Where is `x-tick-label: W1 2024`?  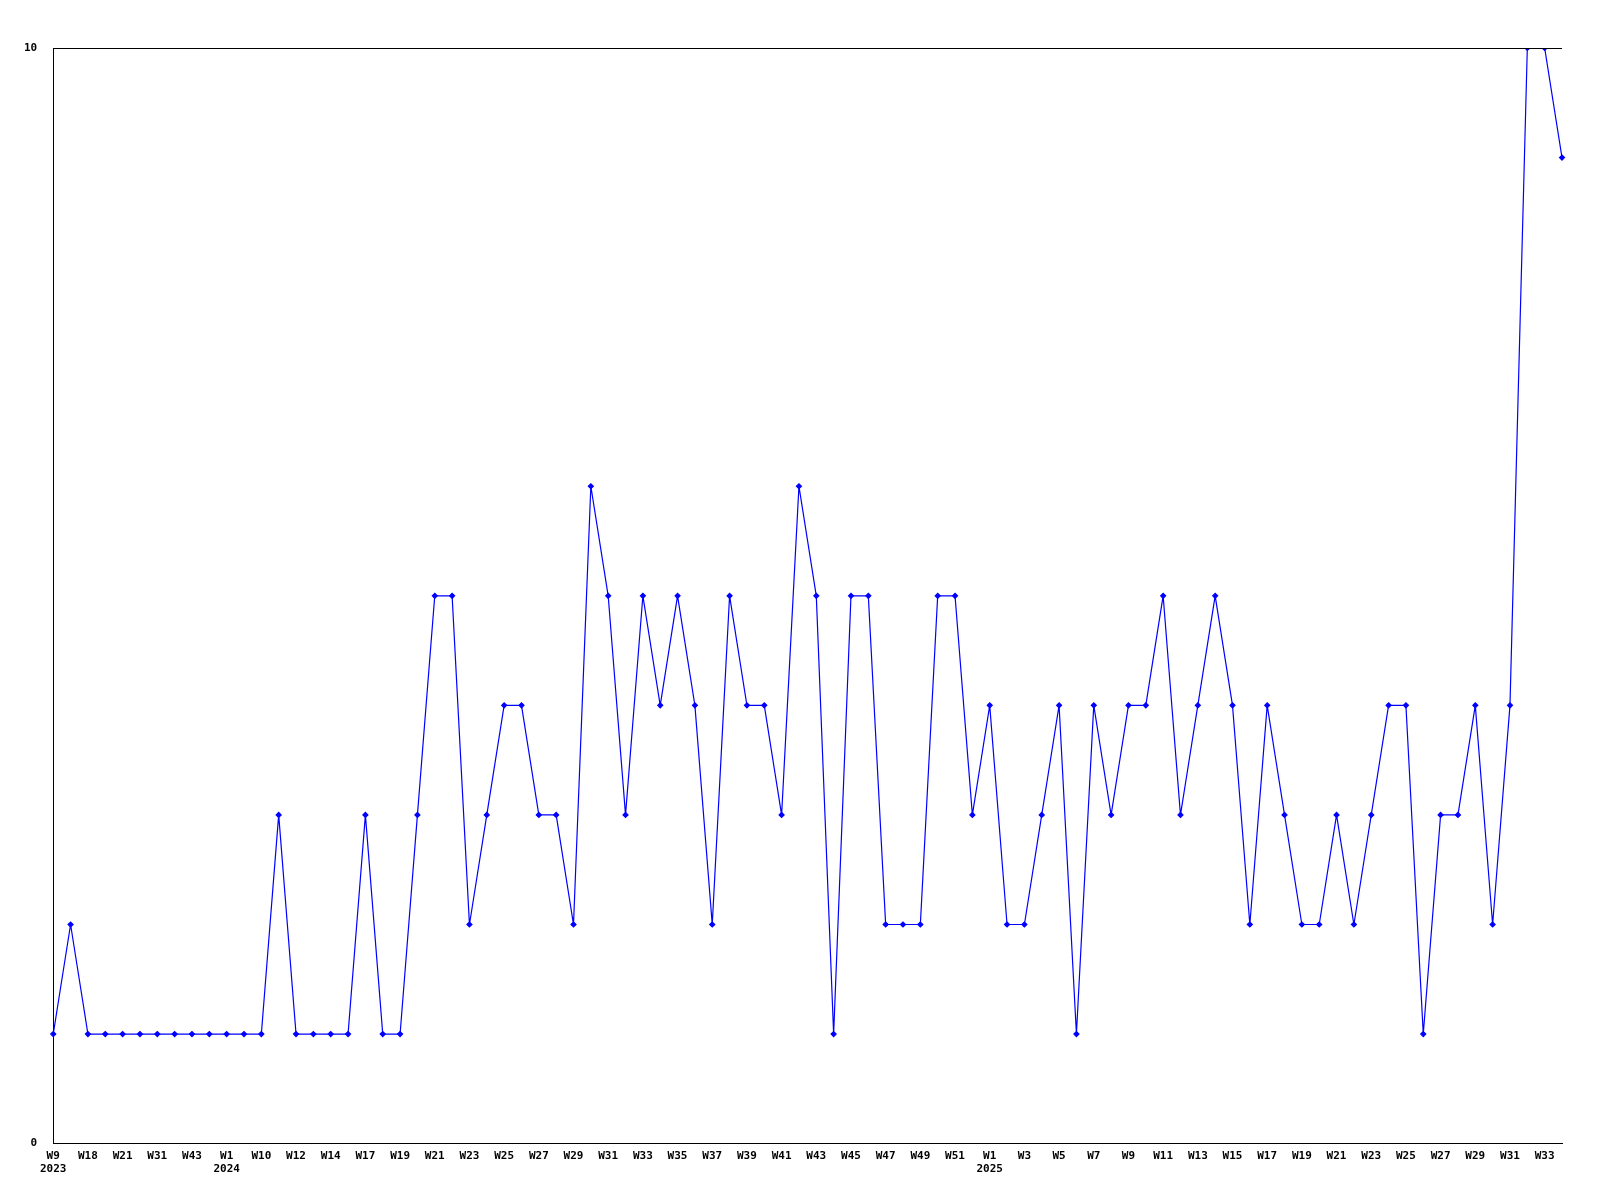
x-tick-label: W1 2024 is located at coordinates (227, 1162).